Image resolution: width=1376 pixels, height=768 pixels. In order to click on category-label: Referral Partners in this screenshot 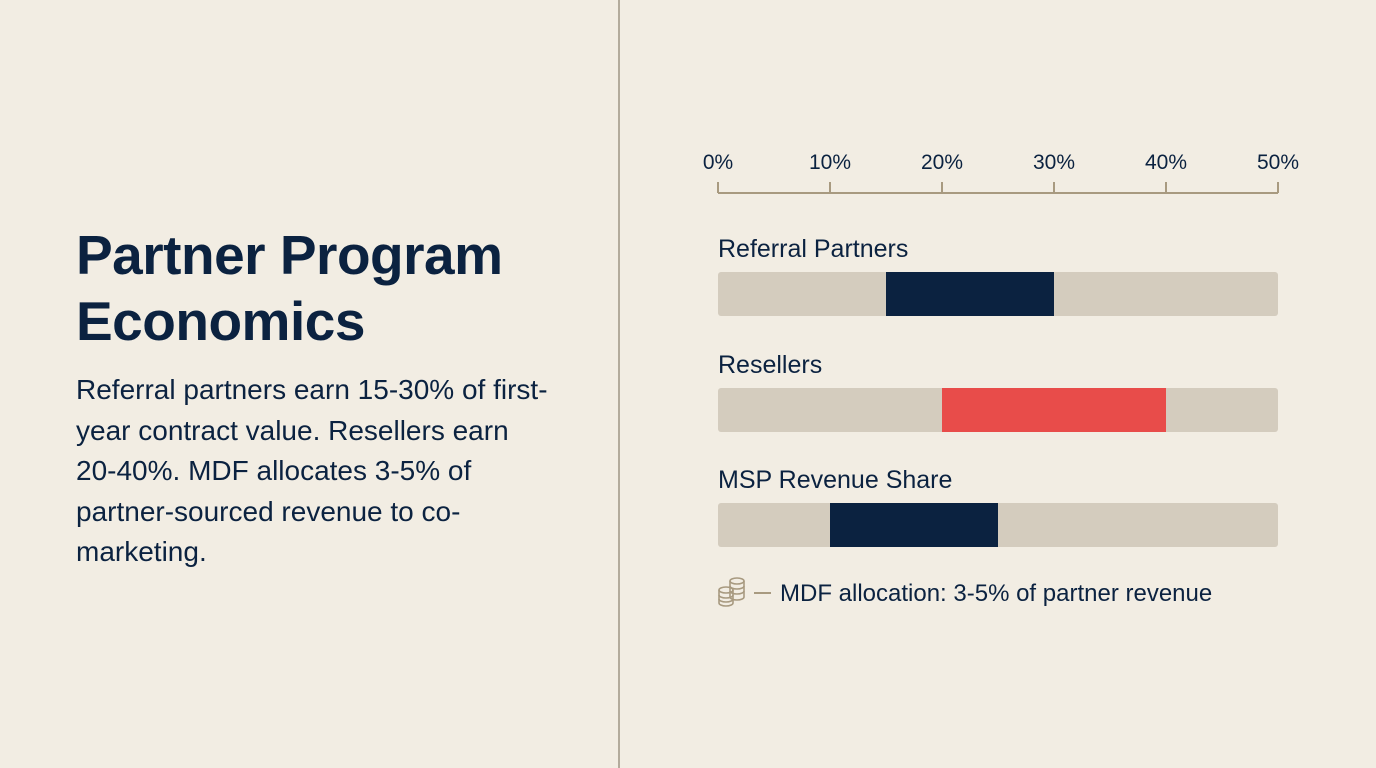, I will do `click(813, 249)`.